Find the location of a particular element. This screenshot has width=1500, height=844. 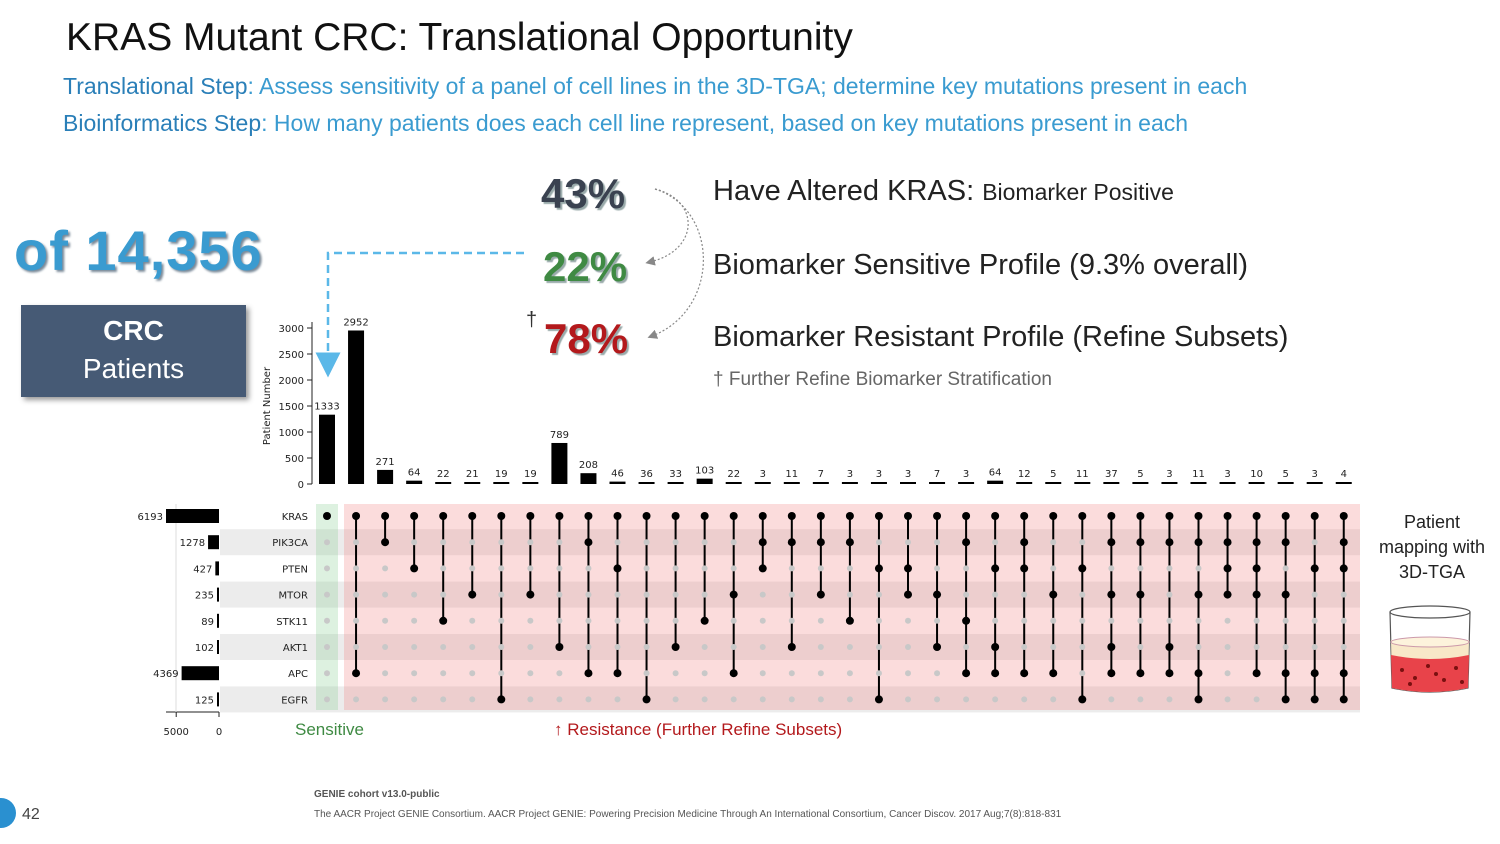

set-size-label: 6193 is located at coordinates (150, 517).